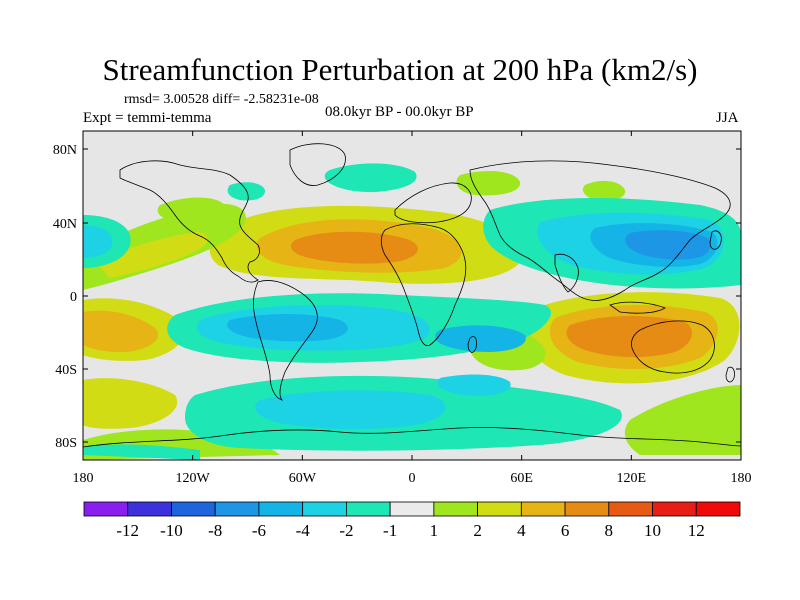 This screenshot has height=600, width=800. Describe the element at coordinates (600, 230) in the screenshot. I see `coastline-asia` at that location.